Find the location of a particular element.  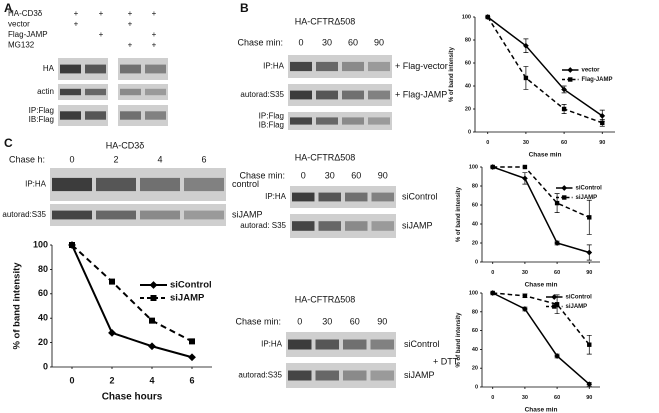

y-tick-label: 80 is located at coordinates (43, 269).